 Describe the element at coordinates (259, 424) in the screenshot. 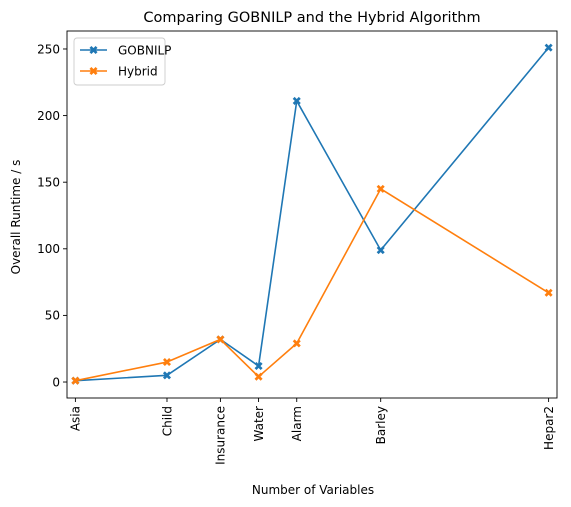

I see `x-tick-label: Water` at that location.